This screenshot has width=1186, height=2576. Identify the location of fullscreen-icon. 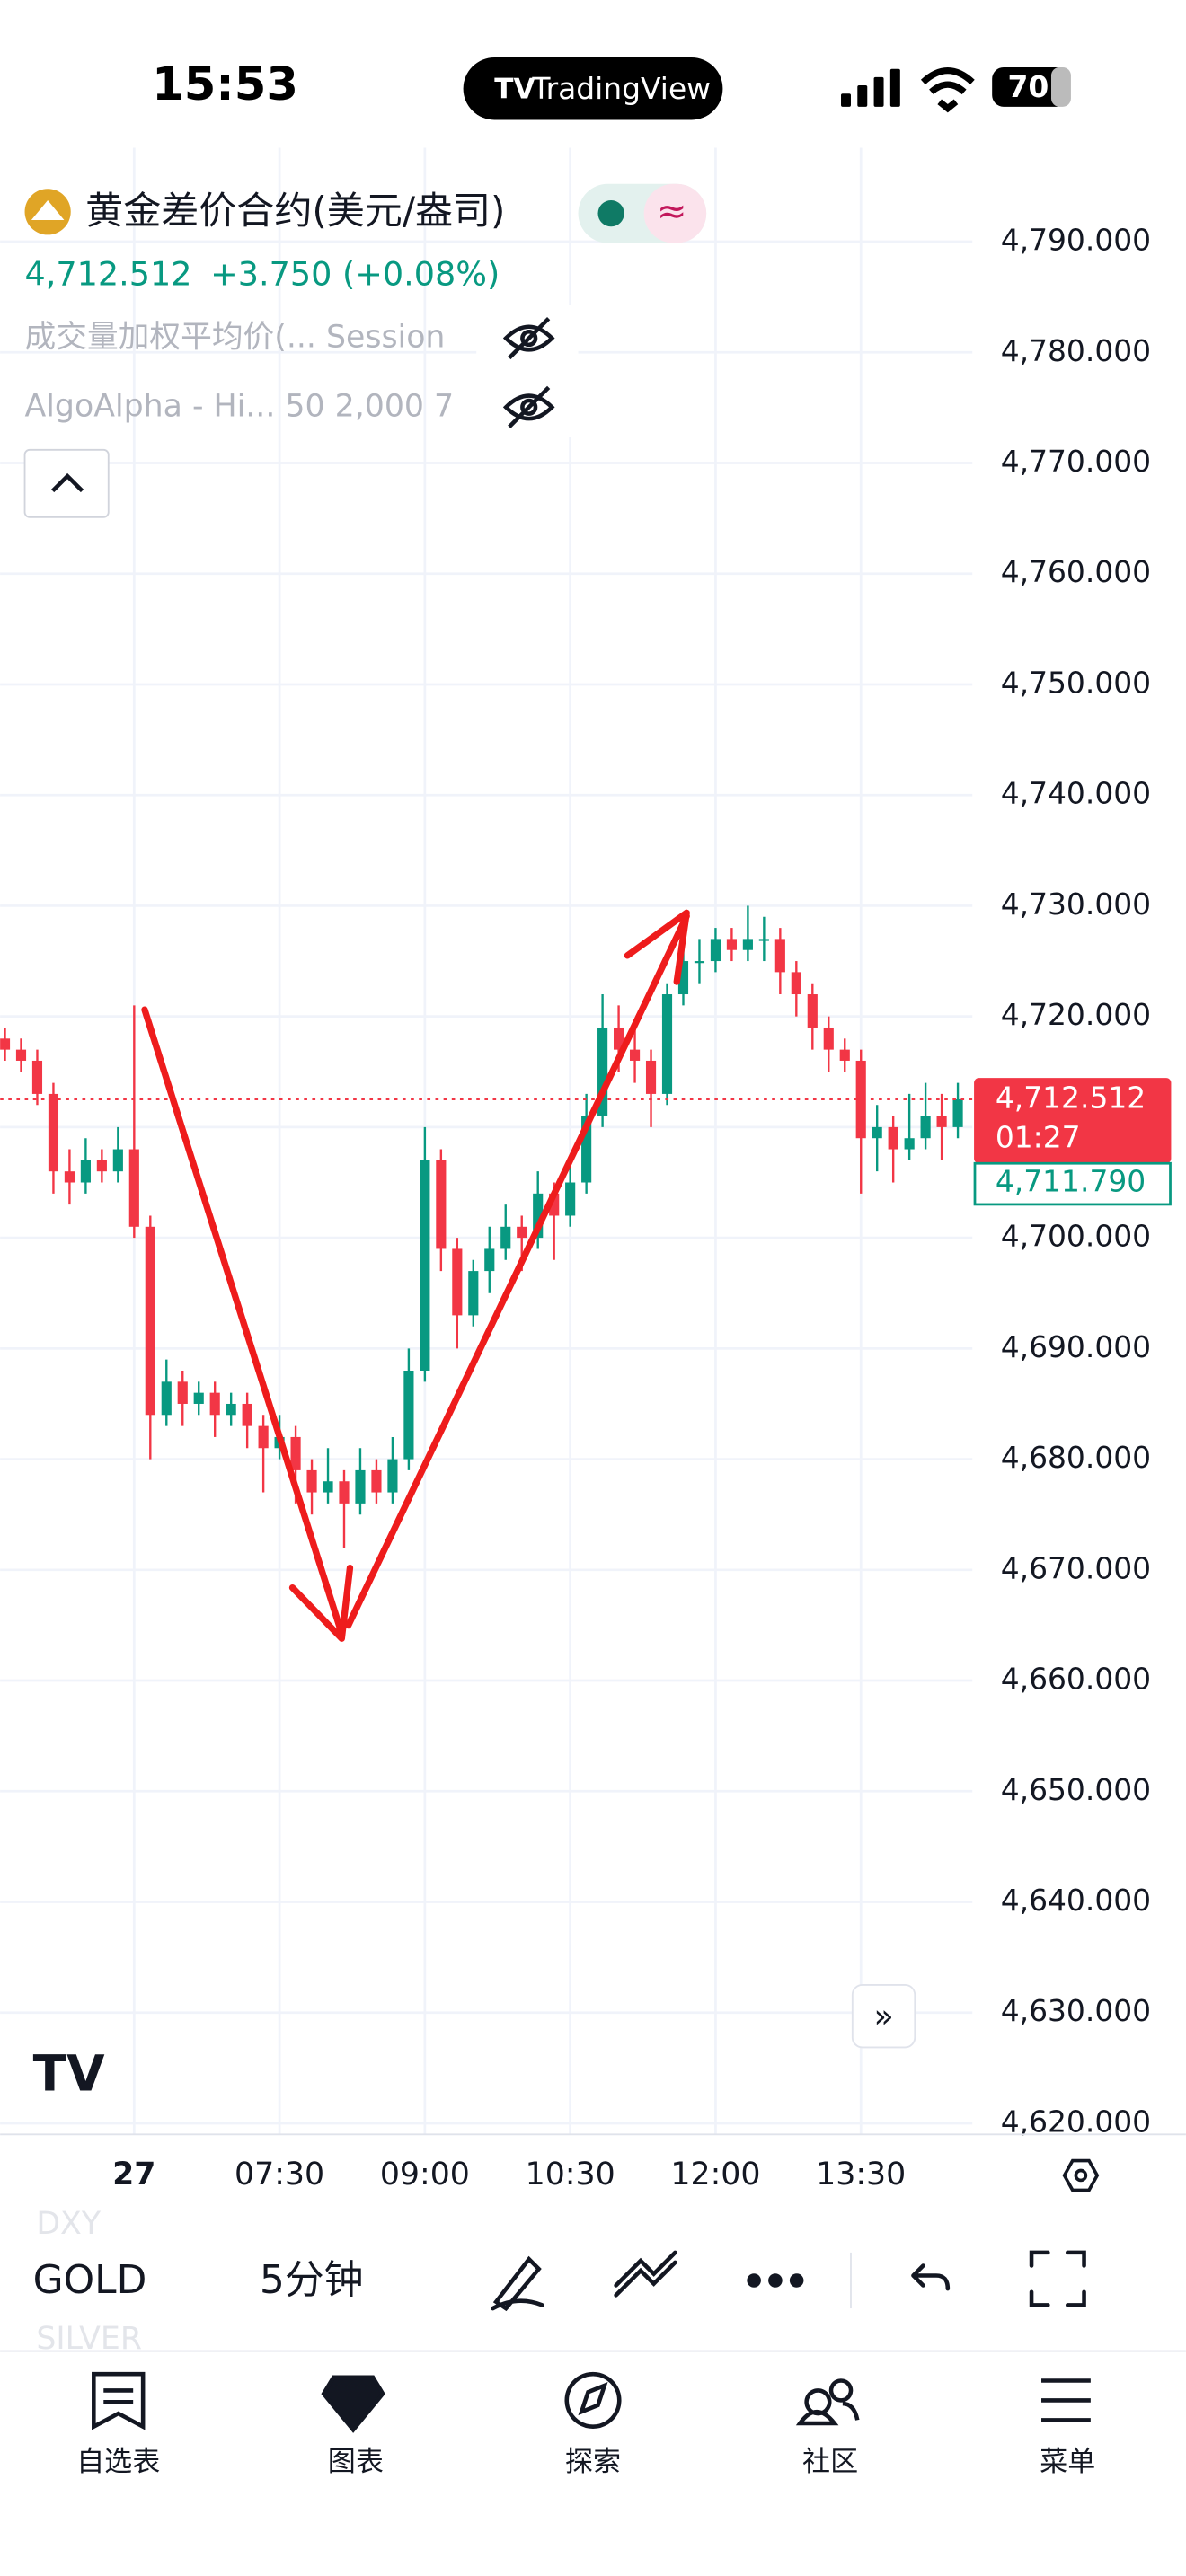
(1057, 2278).